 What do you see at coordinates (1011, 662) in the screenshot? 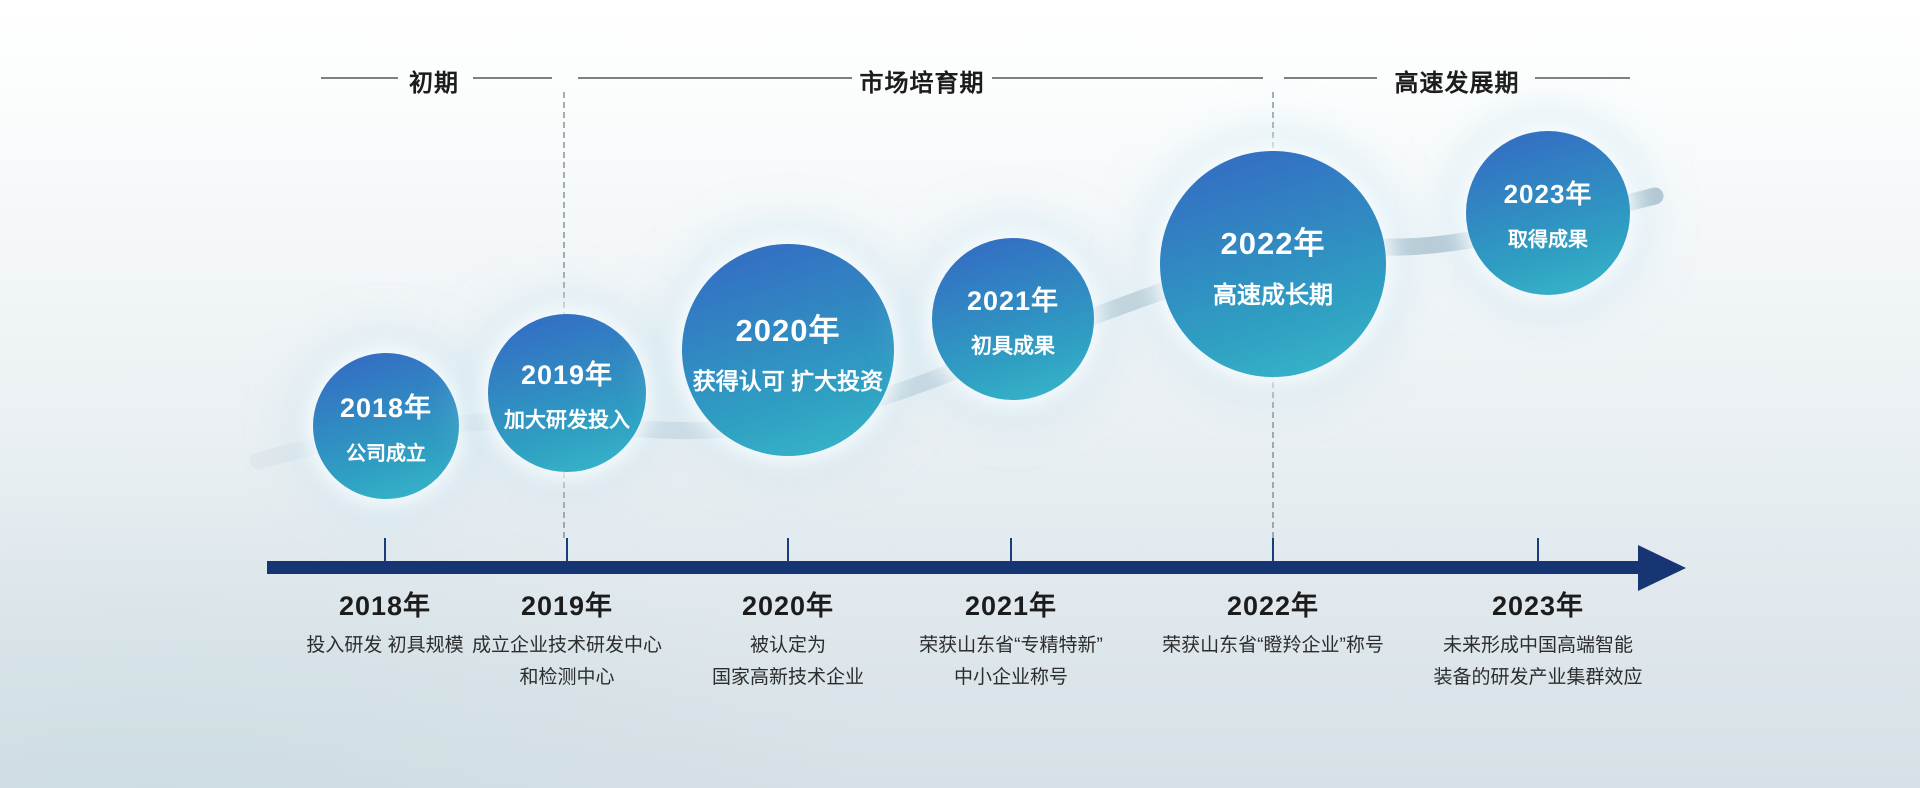
I see `axis-desc: 荣获山东省“专精特新” 中小企业称号` at bounding box center [1011, 662].